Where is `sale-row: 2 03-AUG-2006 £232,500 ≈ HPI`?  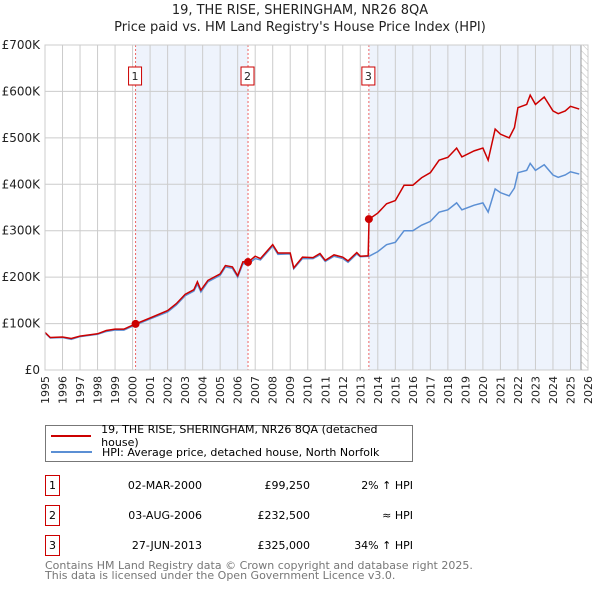
sale-row: 2 03-AUG-2006 £232,500 ≈ HPI is located at coordinates (229, 516).